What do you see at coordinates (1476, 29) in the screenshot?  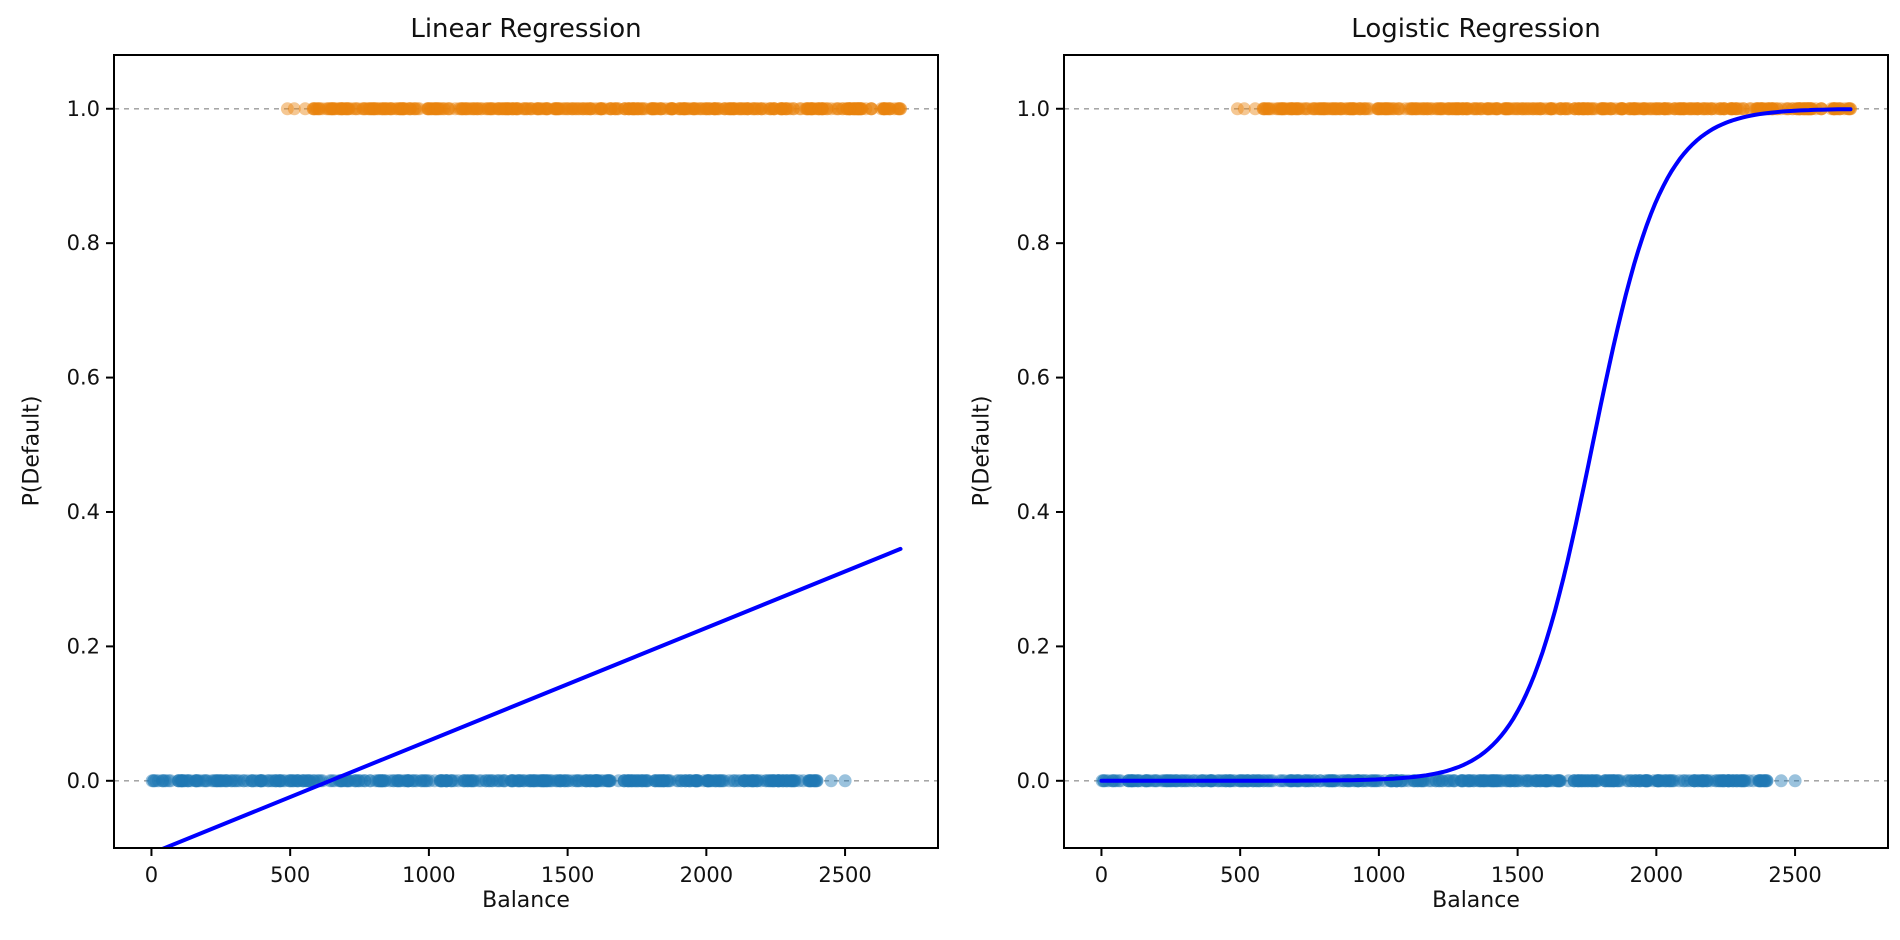 I see `plot-title: Logistic Regression` at bounding box center [1476, 29].